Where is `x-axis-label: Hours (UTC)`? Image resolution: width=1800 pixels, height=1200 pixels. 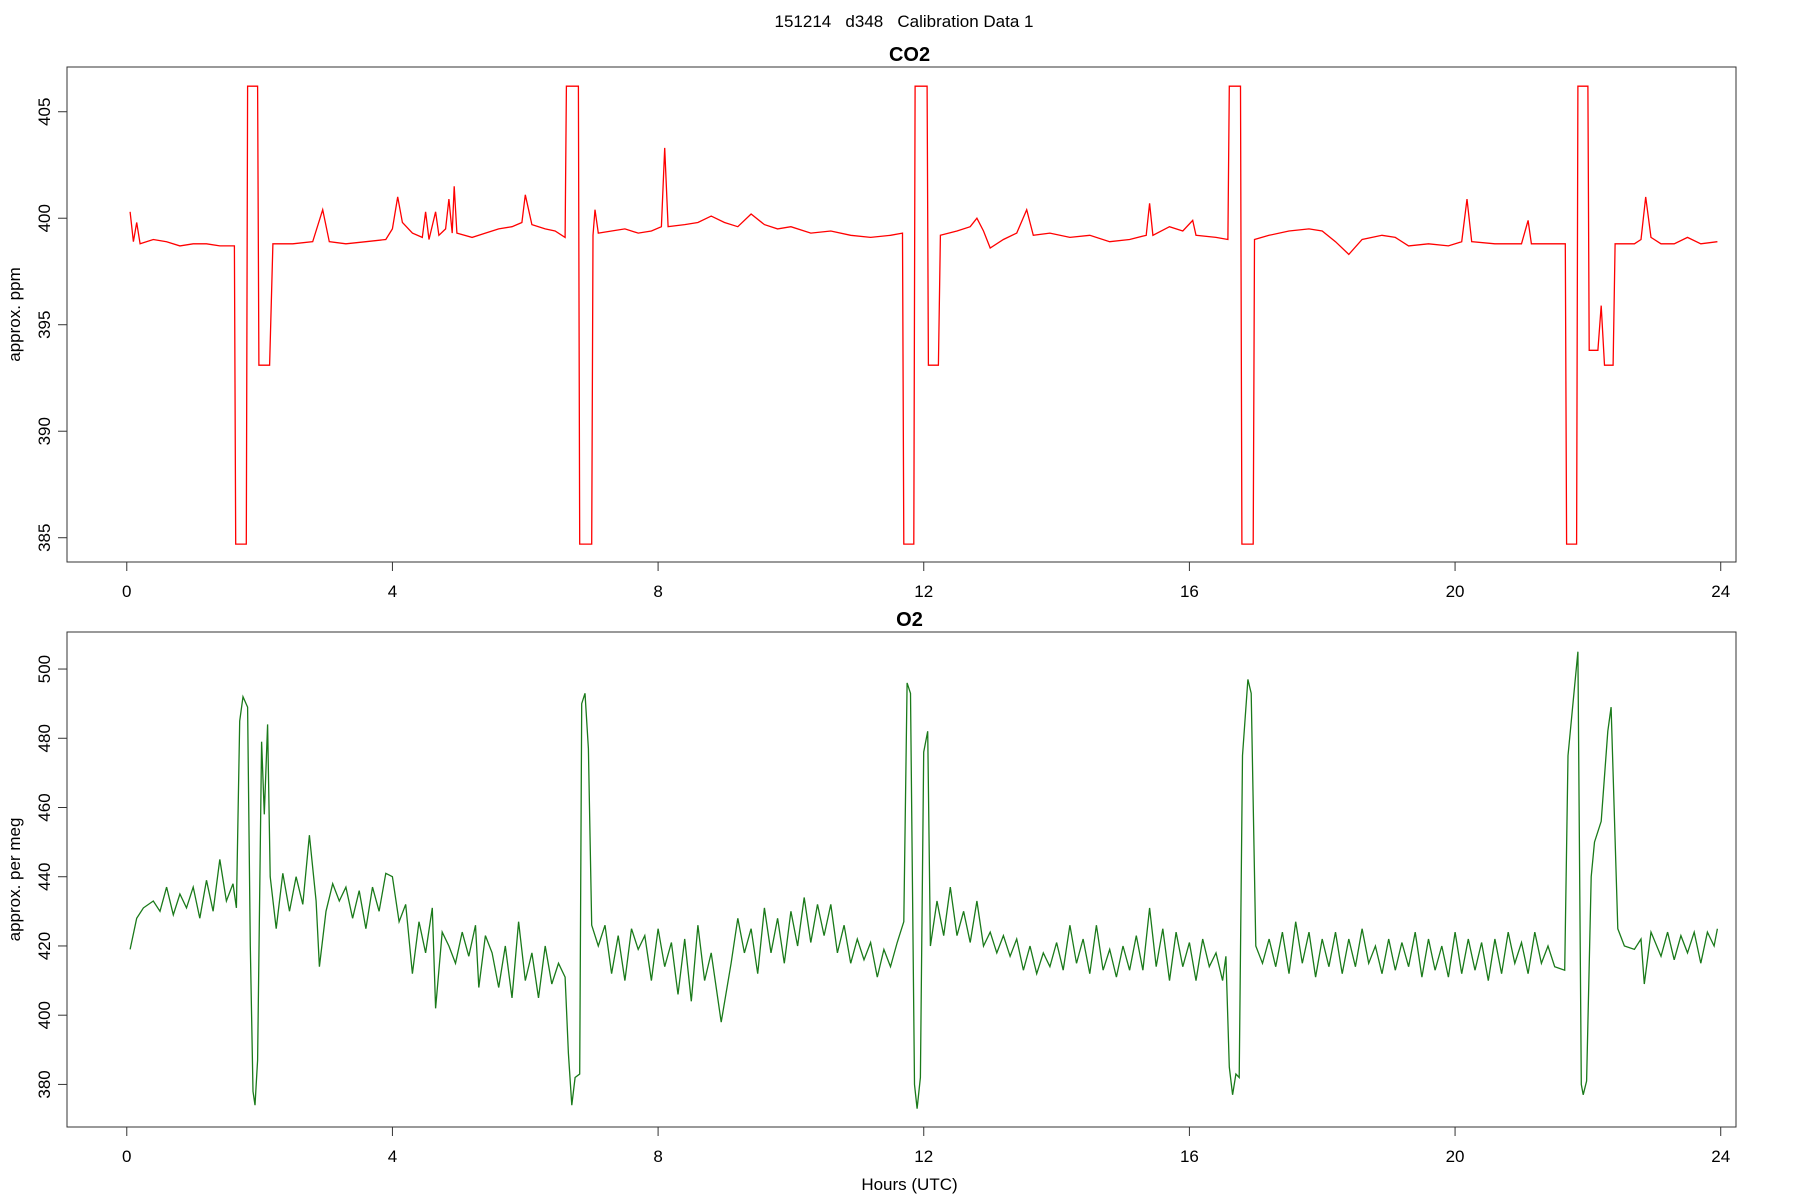
x-axis-label: Hours (UTC) is located at coordinates (909, 1184).